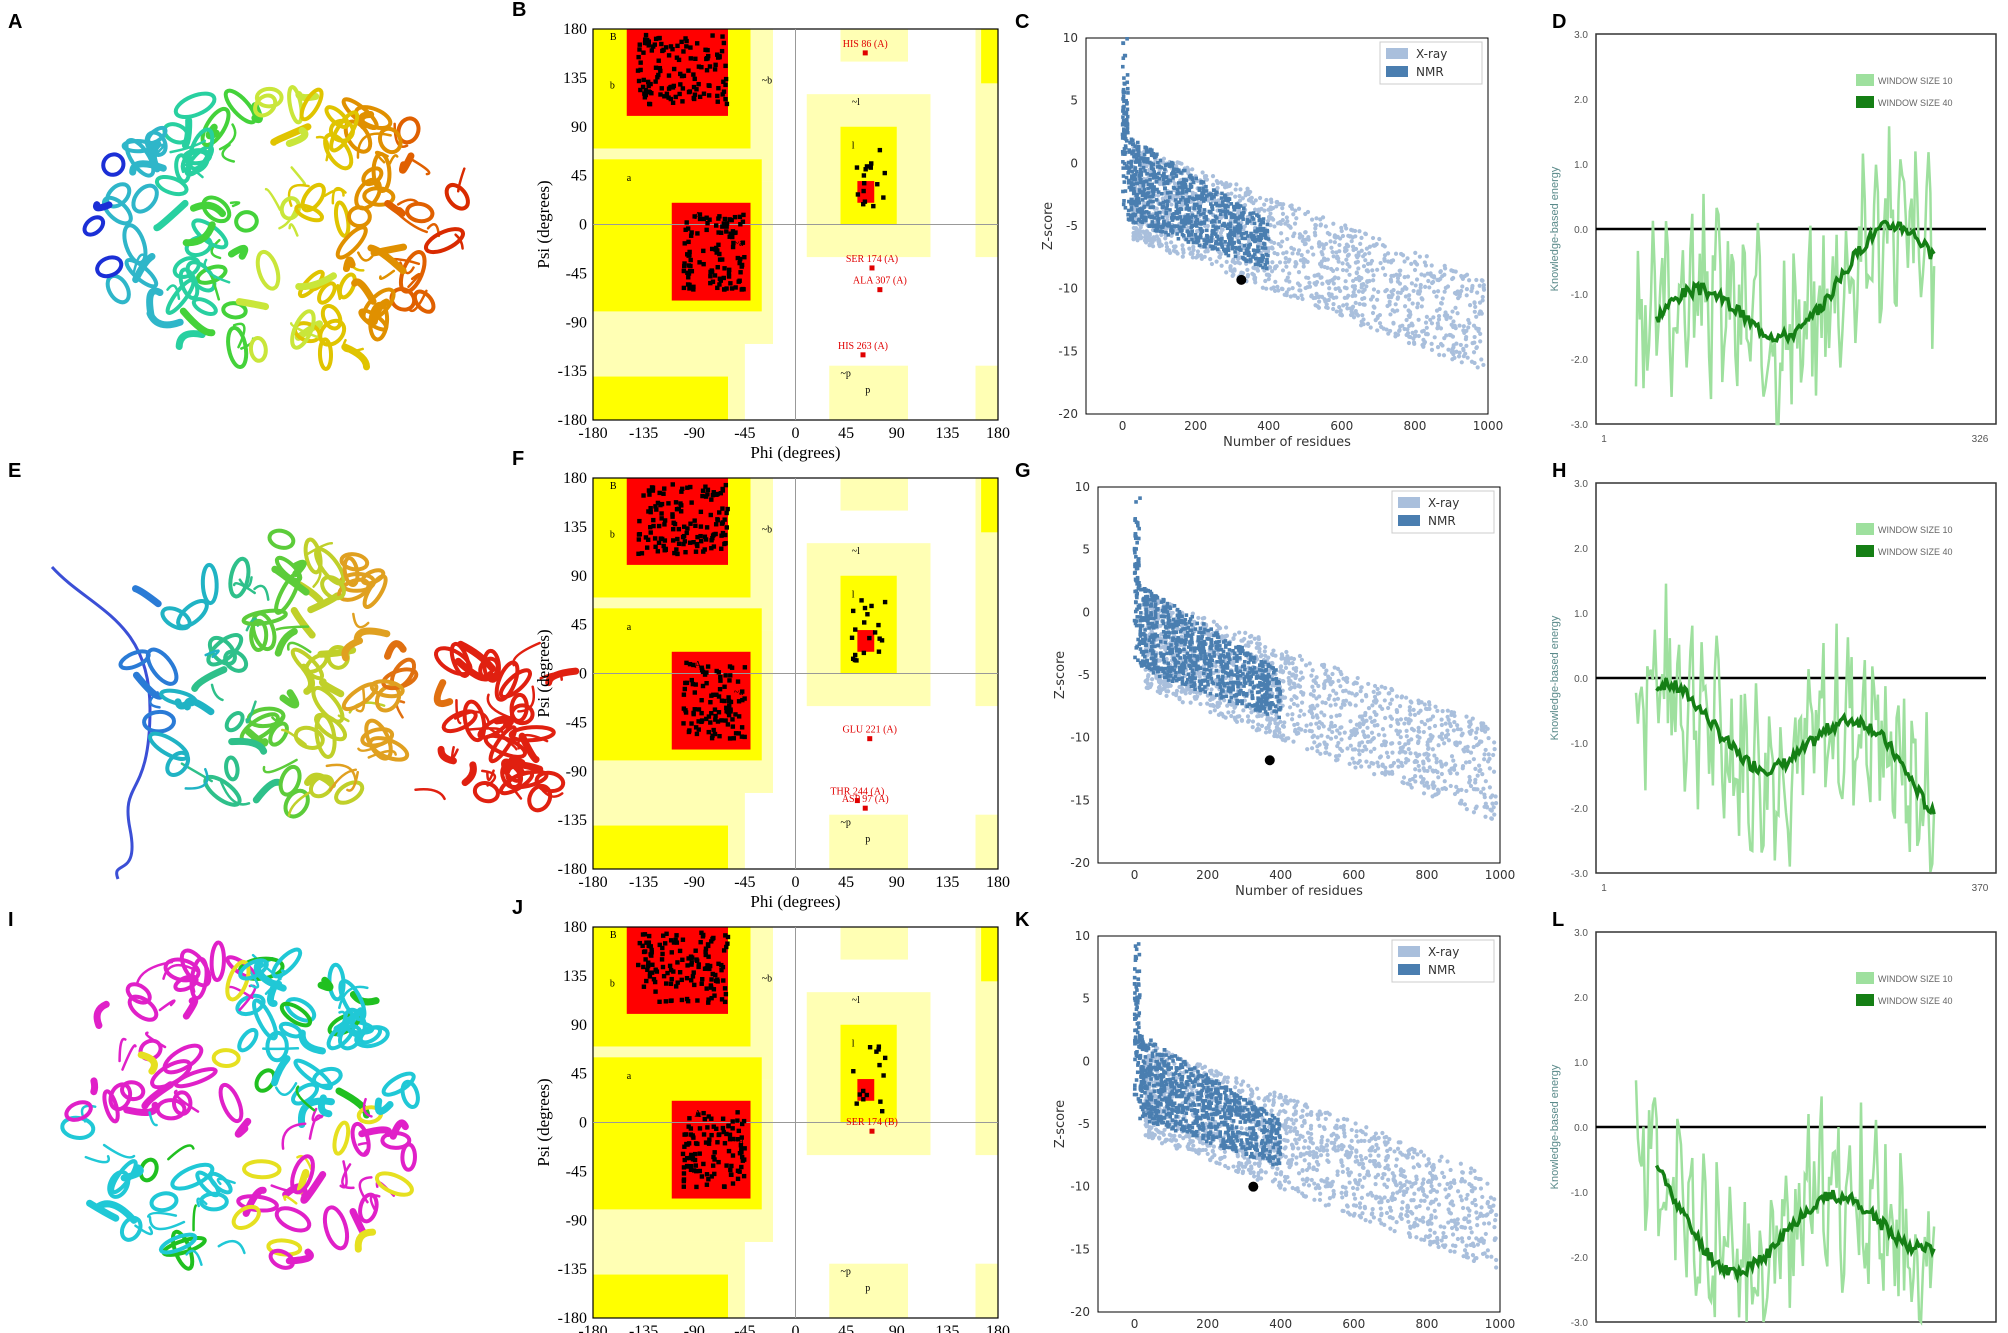  What do you see at coordinates (1022, 22) in the screenshot?
I see `panel-label-C: C` at bounding box center [1022, 22].